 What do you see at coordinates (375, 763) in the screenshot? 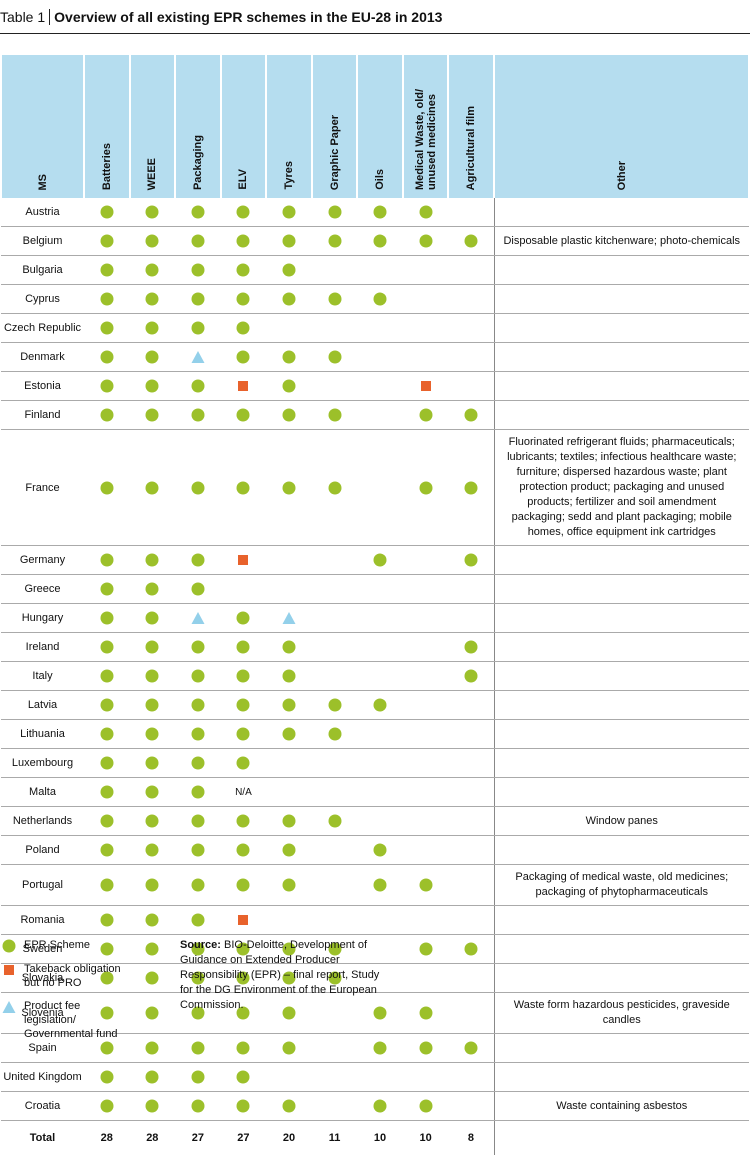
I see `table-row: Luxembourg` at bounding box center [375, 763].